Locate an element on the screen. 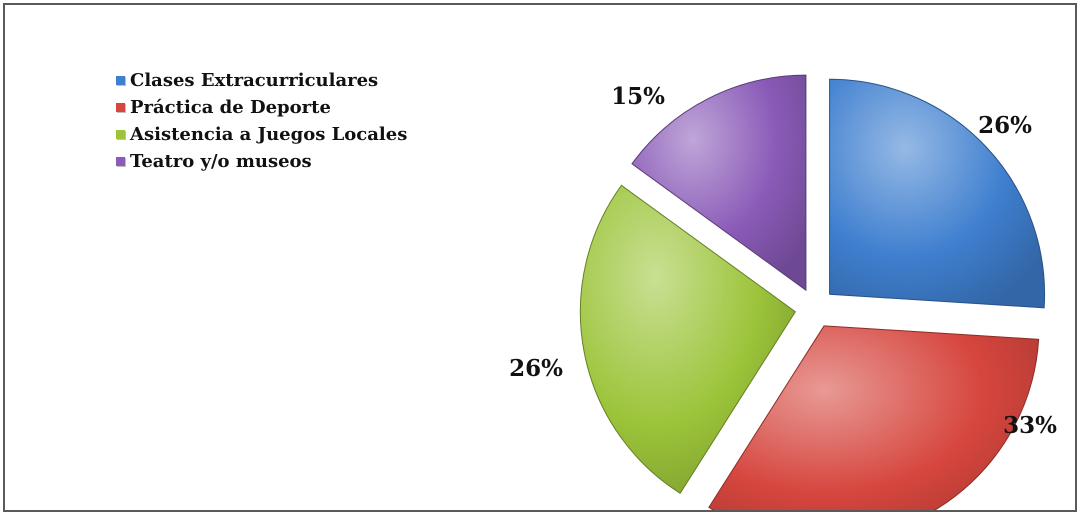 This screenshot has width=1081, height=516. legend-label-practica-de-deporte: Práctica de Deporte is located at coordinates (230, 107).